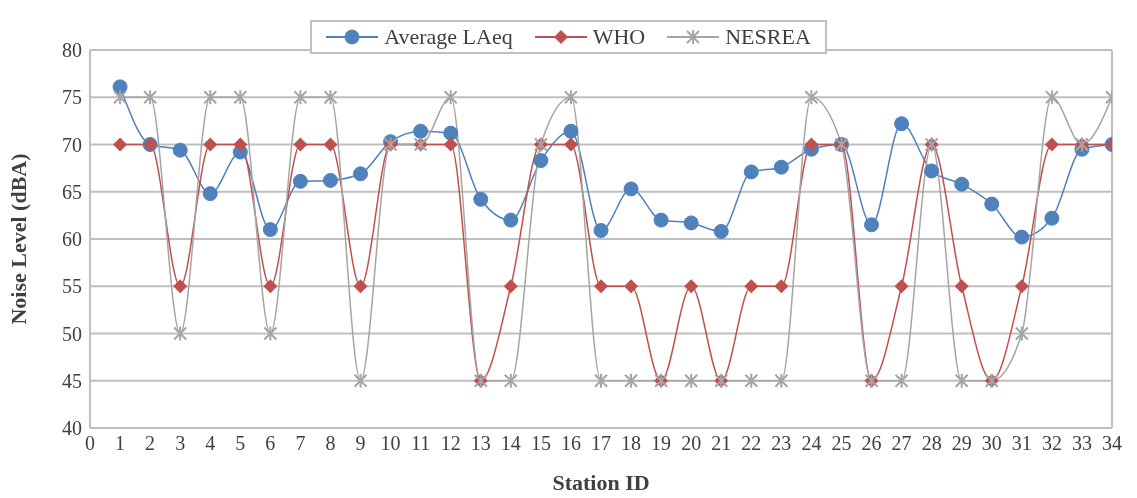  Describe the element at coordinates (751, 443) in the screenshot. I see `x-tick-label: 22` at that location.